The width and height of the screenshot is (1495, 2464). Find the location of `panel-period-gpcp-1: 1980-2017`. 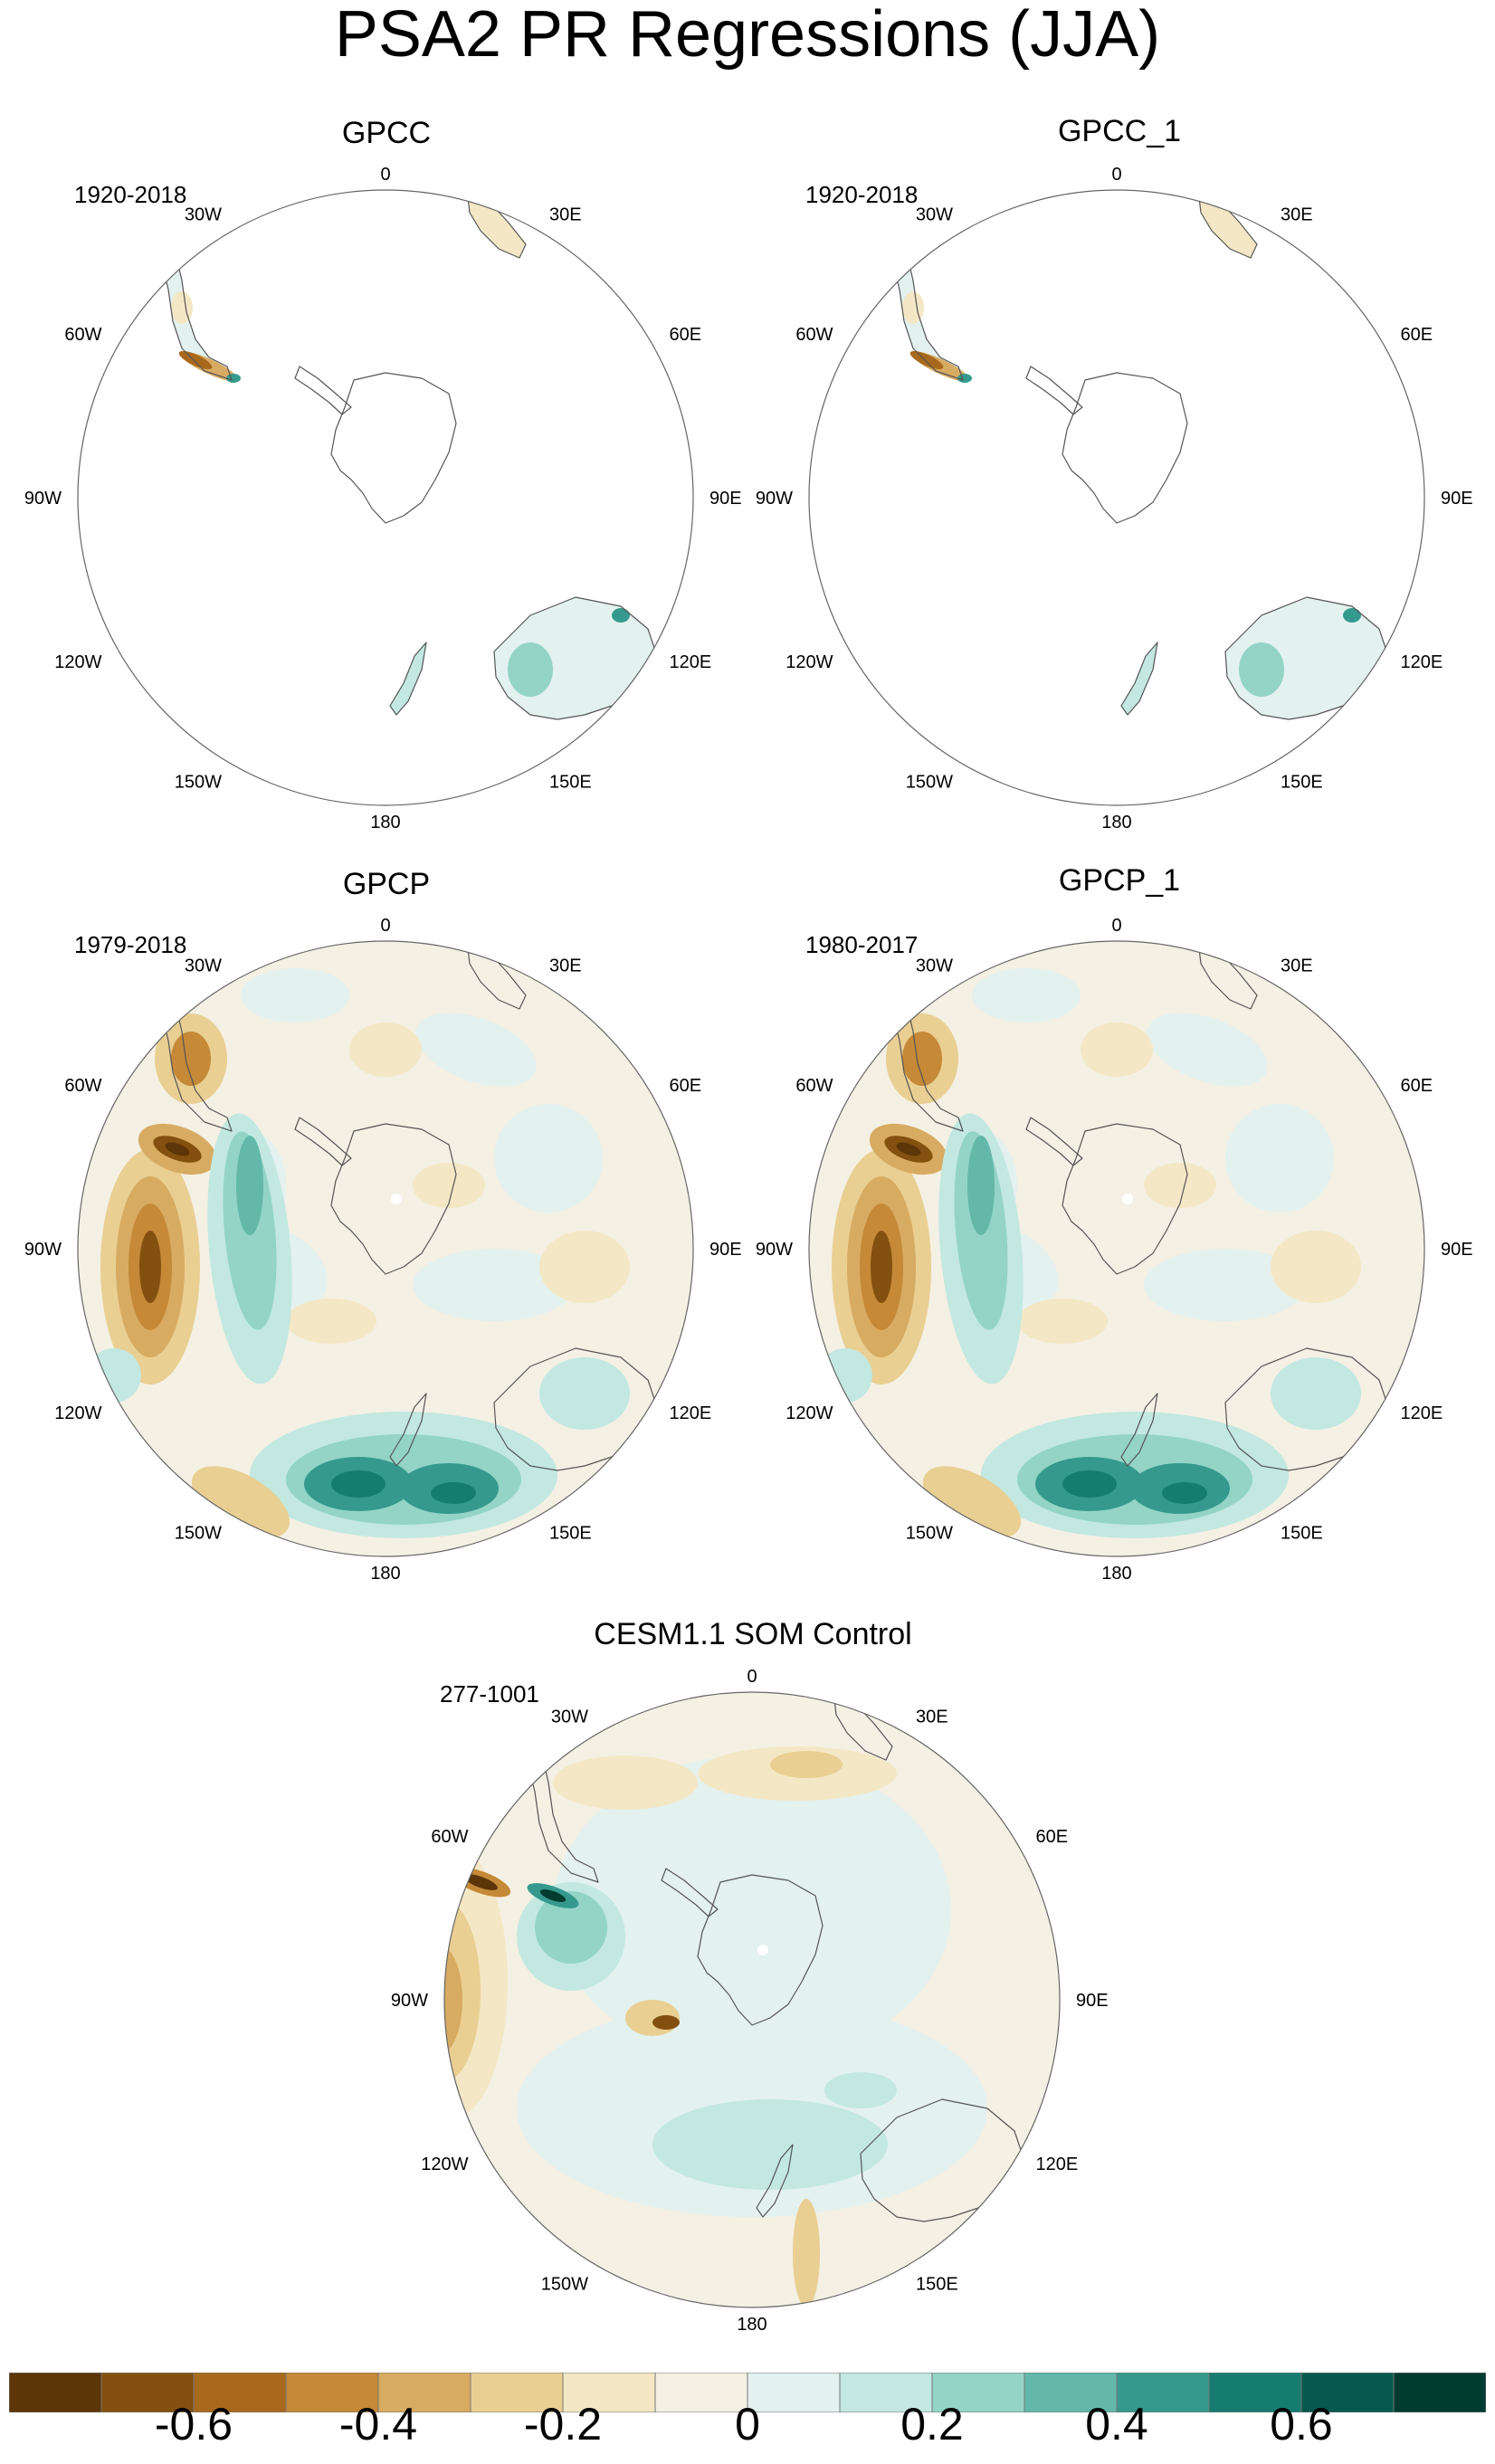

panel-period-gpcp-1: 1980-2017 is located at coordinates (862, 945).